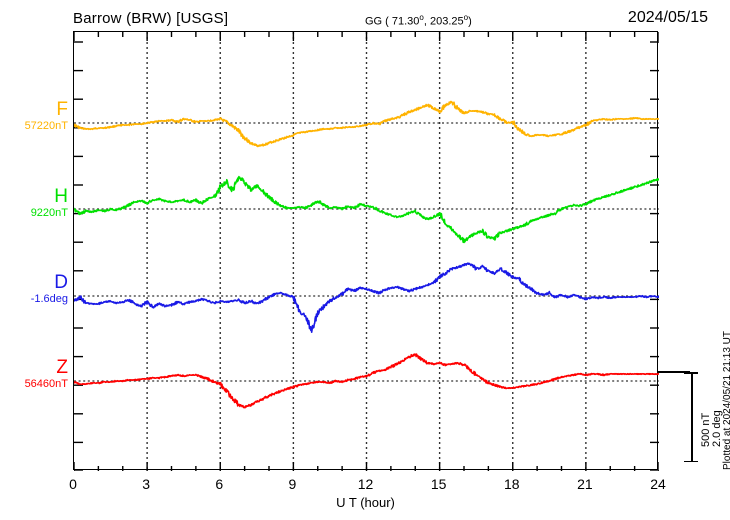 This screenshot has width=730, height=520. What do you see at coordinates (34, 203) in the screenshot?
I see `trace-label-h: H 9220nT` at bounding box center [34, 203].